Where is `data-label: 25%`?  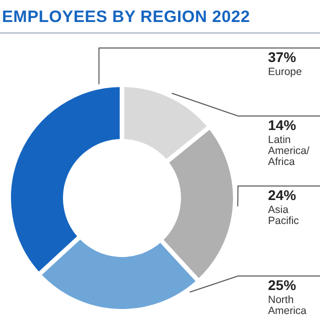
data-label: 25% is located at coordinates (282, 285).